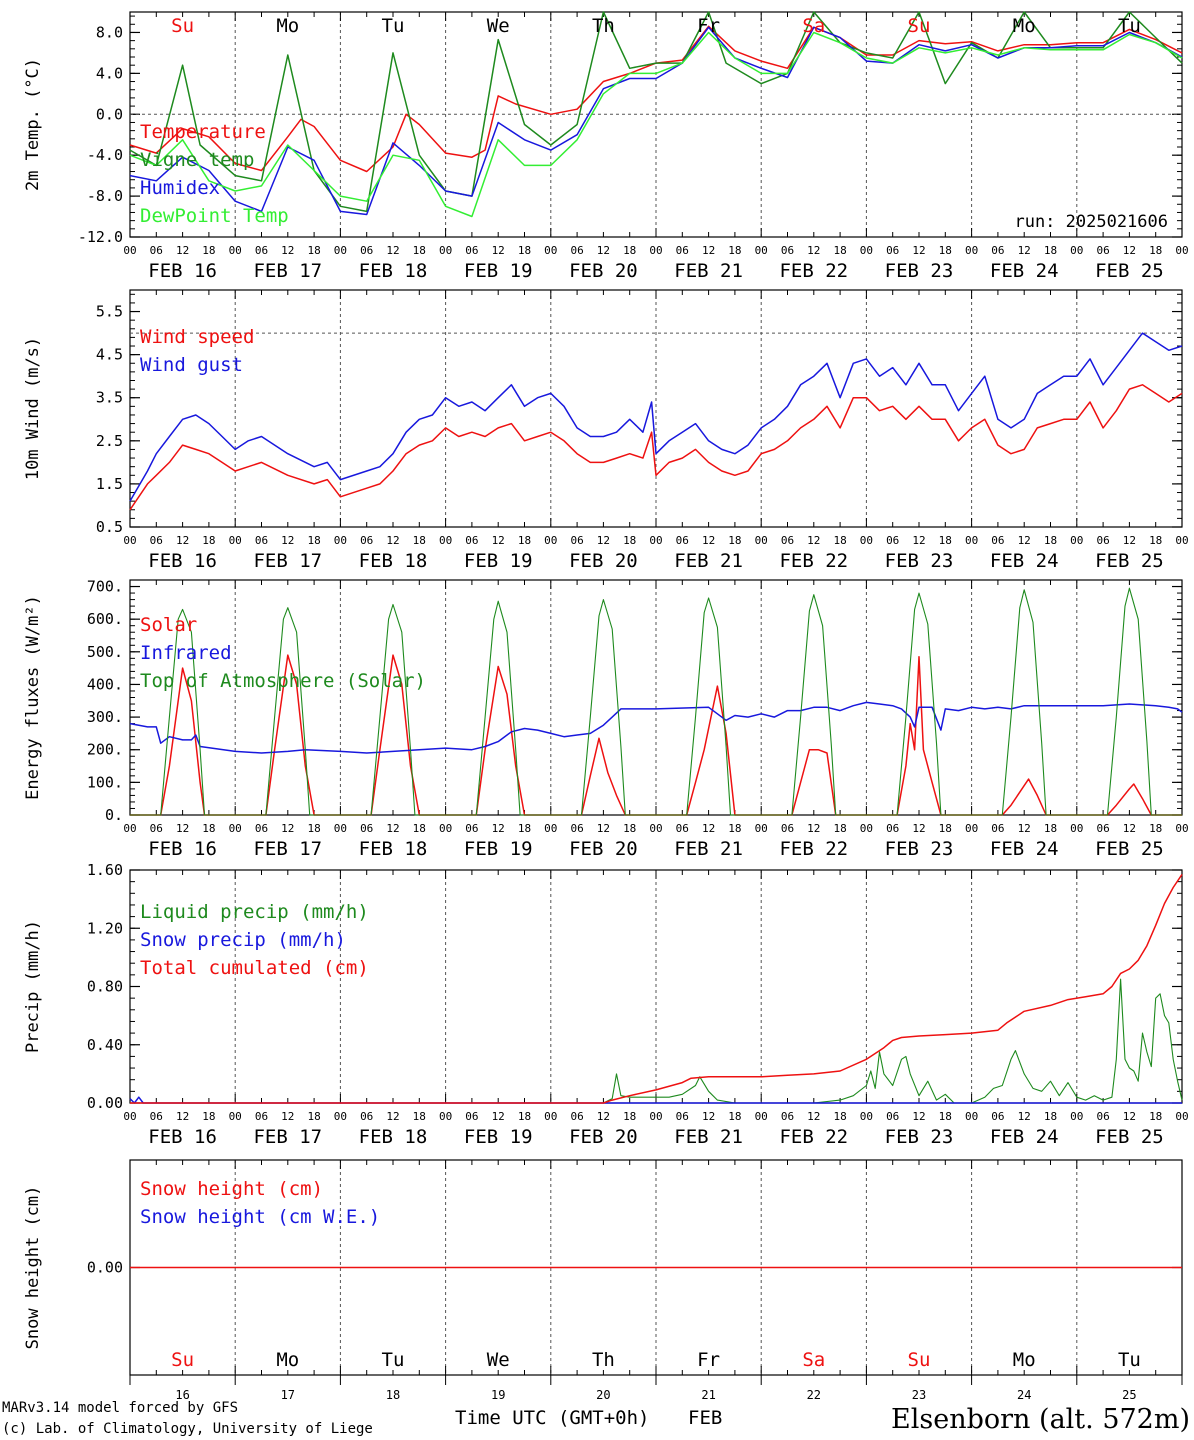 This screenshot has height=1440, width=1194. What do you see at coordinates (1024, 561) in the screenshot?
I see `date-label: FEB 24` at bounding box center [1024, 561].